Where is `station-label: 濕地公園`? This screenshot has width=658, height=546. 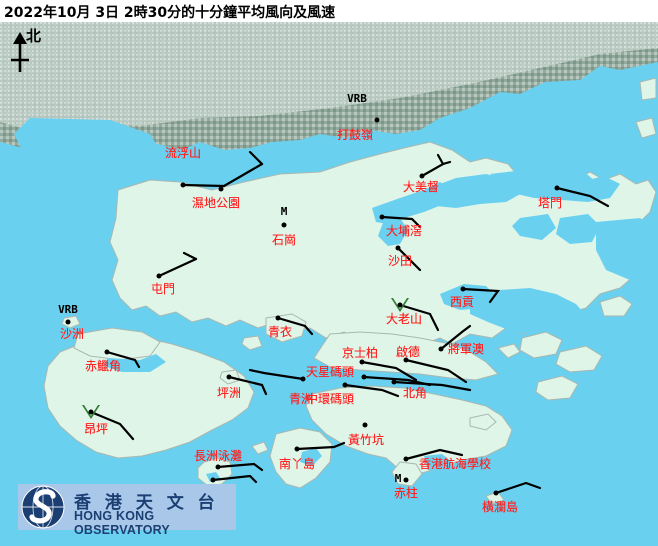
station-label: 濕地公園 is located at coordinates (216, 203).